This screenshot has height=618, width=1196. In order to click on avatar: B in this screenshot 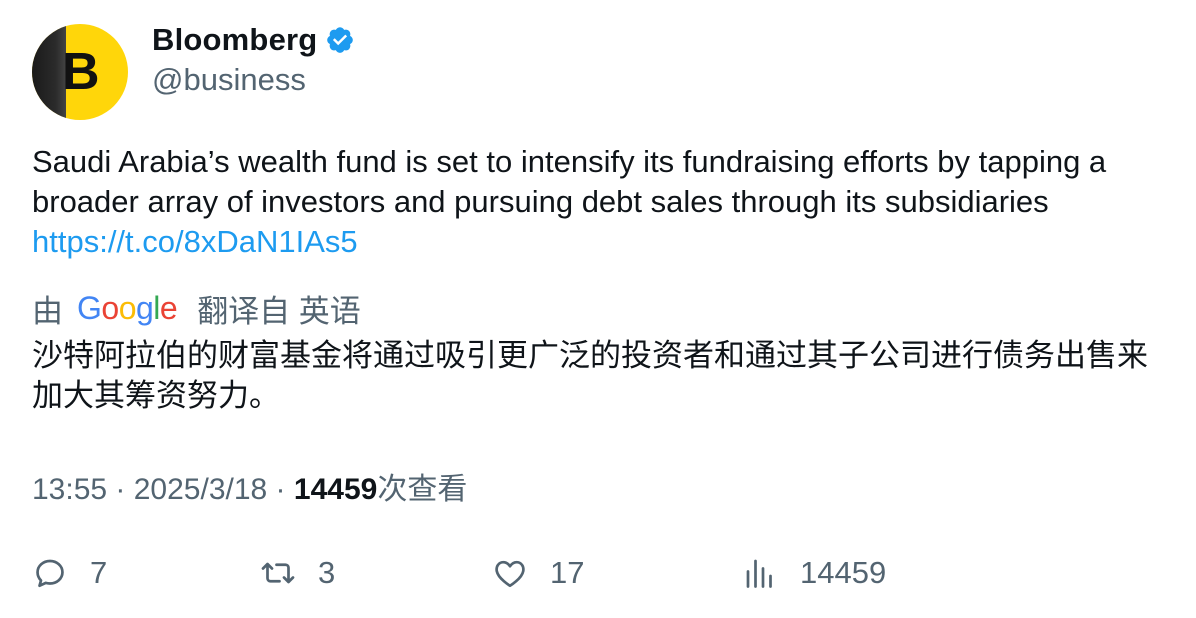, I will do `click(80, 72)`.